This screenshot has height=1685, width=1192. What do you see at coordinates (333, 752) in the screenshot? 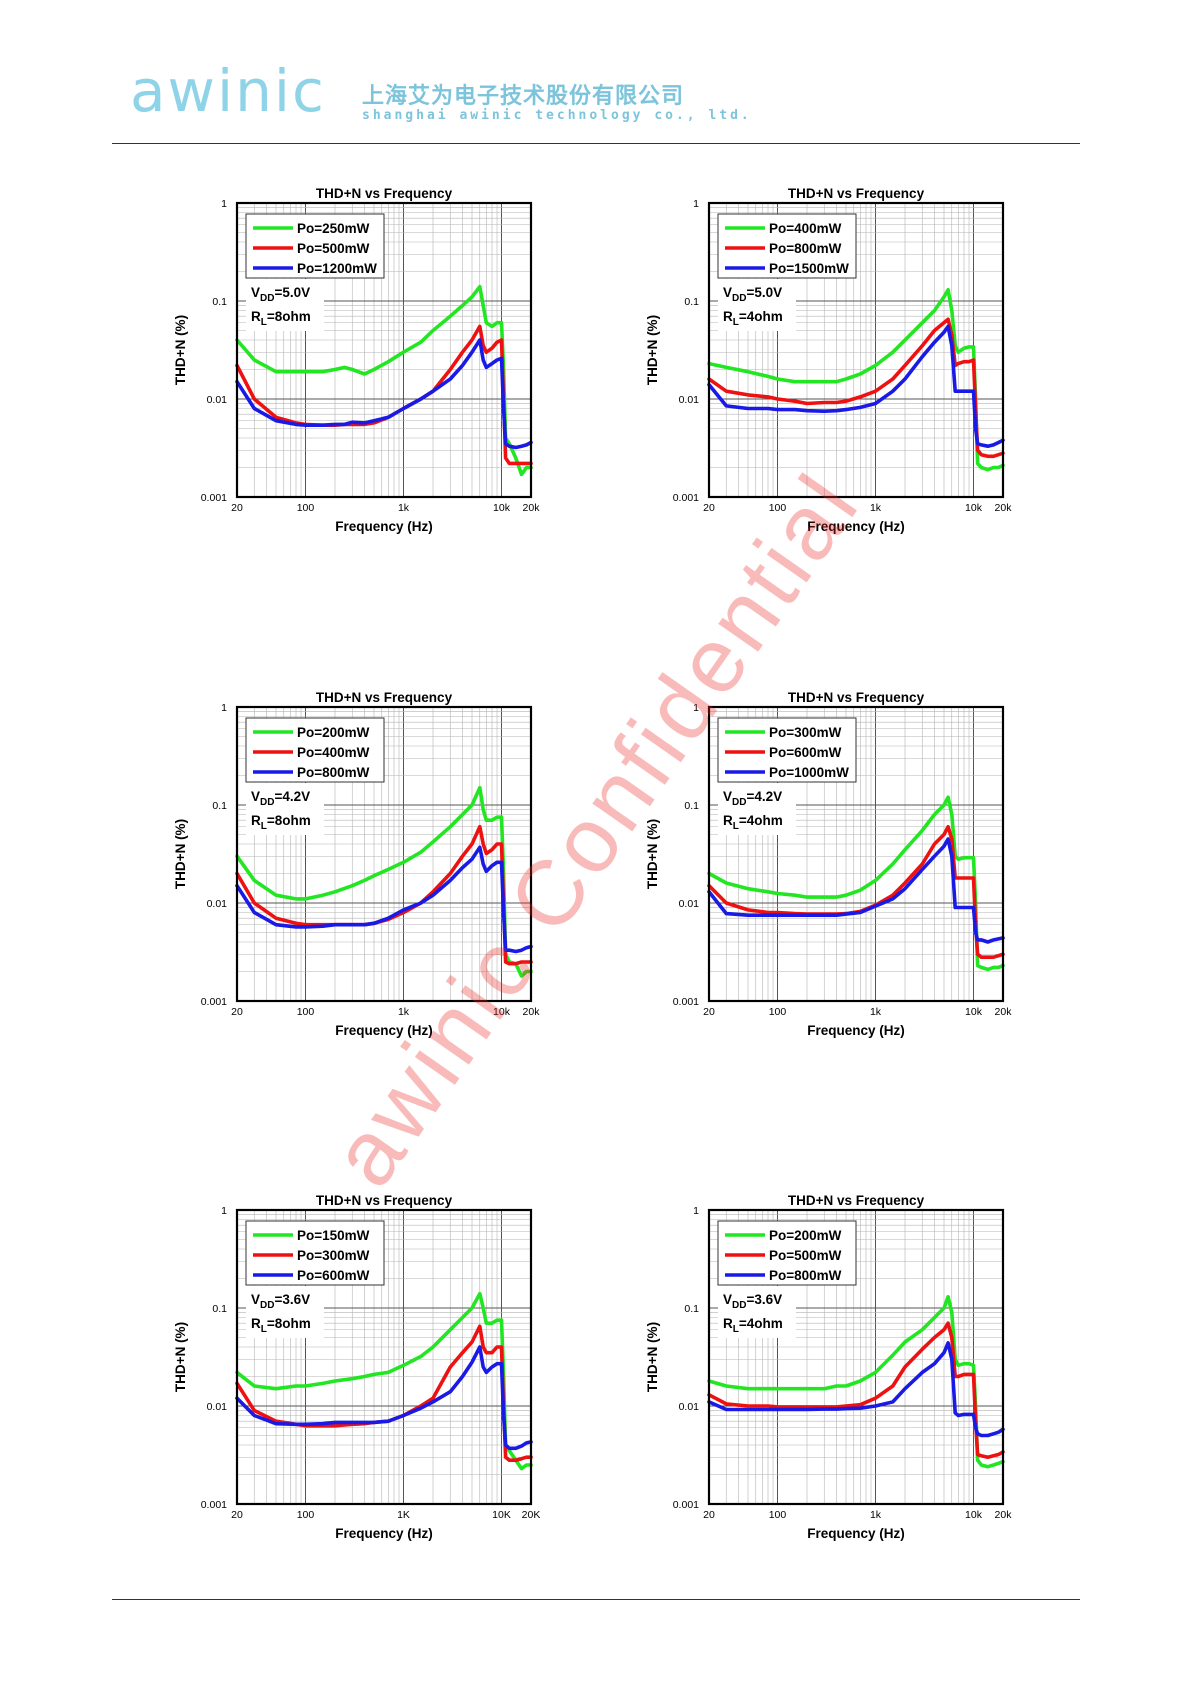
I see `legend-label: Po=400mW` at bounding box center [333, 752].